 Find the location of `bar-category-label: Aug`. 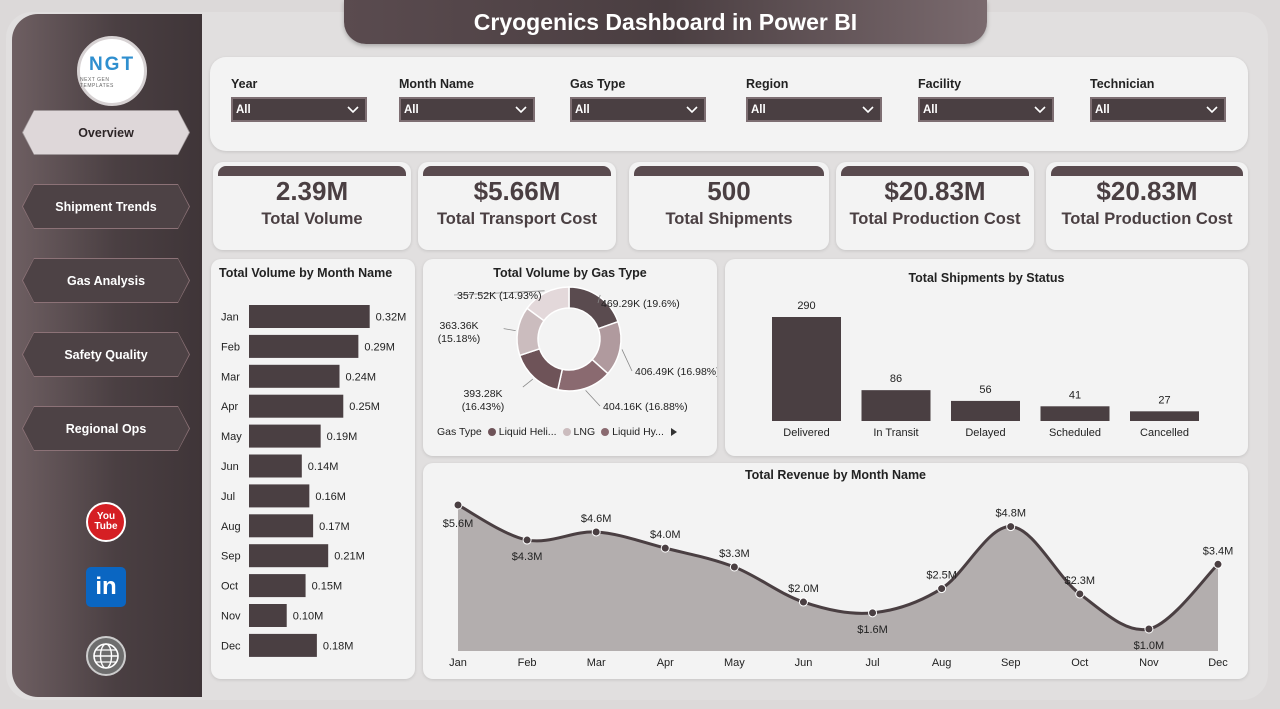

bar-category-label: Aug is located at coordinates (231, 527).